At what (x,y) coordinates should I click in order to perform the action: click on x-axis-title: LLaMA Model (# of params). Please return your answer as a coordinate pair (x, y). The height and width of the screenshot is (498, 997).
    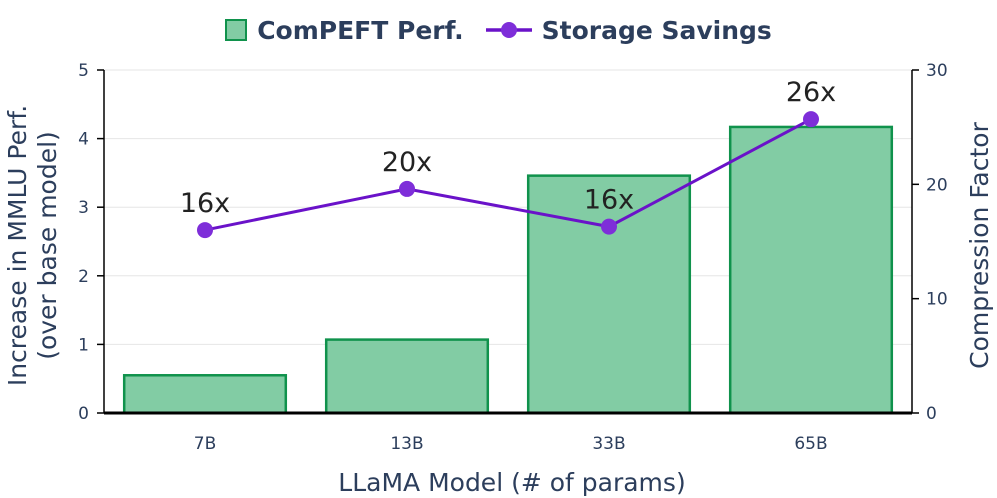
    Looking at the image, I should click on (511, 482).